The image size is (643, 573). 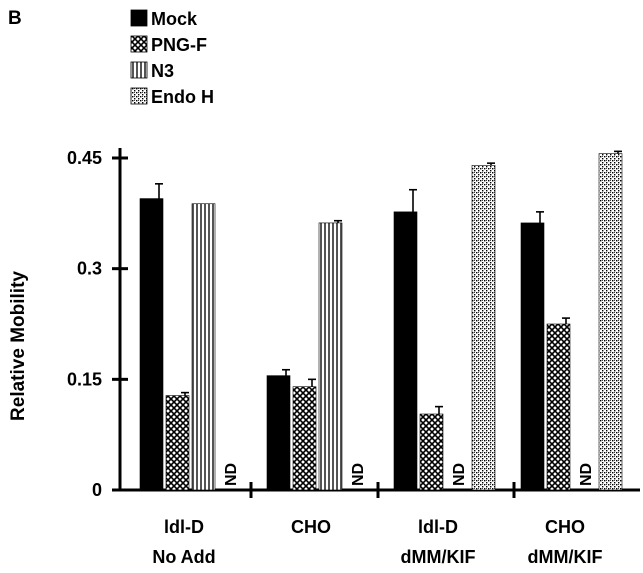 I want to click on y-tick-label: 0, so click(x=97, y=490).